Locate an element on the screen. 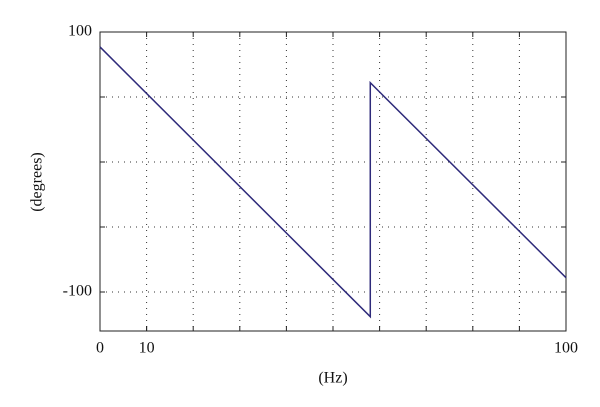 The image size is (600, 407). y-tick-label: -100 is located at coordinates (77, 291).